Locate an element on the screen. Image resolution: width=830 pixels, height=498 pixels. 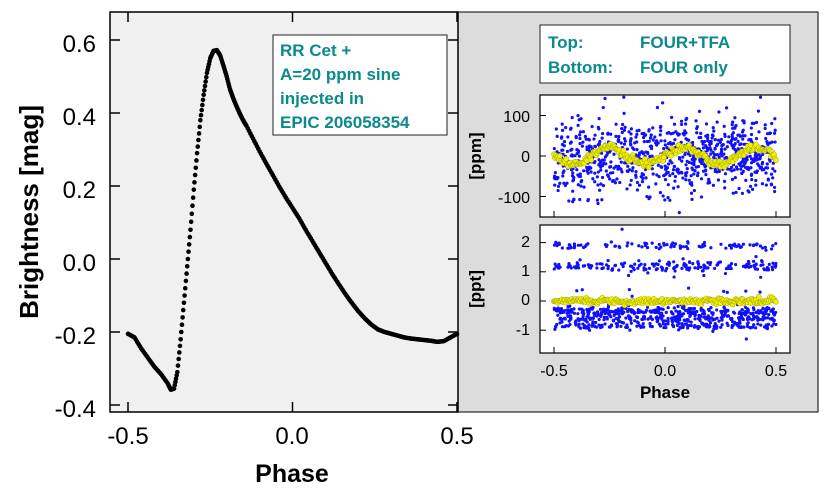
inset-bottom-points is located at coordinates (665, 284).